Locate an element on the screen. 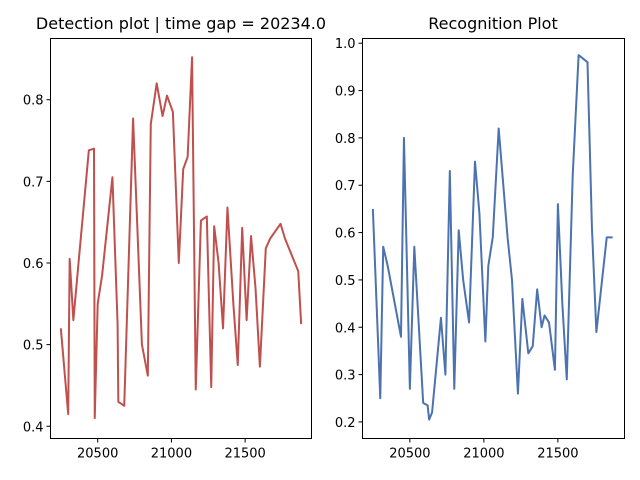 Image resolution: width=640 pixels, height=480 pixels. recognition-plot-y-tick-label: 0.9 is located at coordinates (345, 92).